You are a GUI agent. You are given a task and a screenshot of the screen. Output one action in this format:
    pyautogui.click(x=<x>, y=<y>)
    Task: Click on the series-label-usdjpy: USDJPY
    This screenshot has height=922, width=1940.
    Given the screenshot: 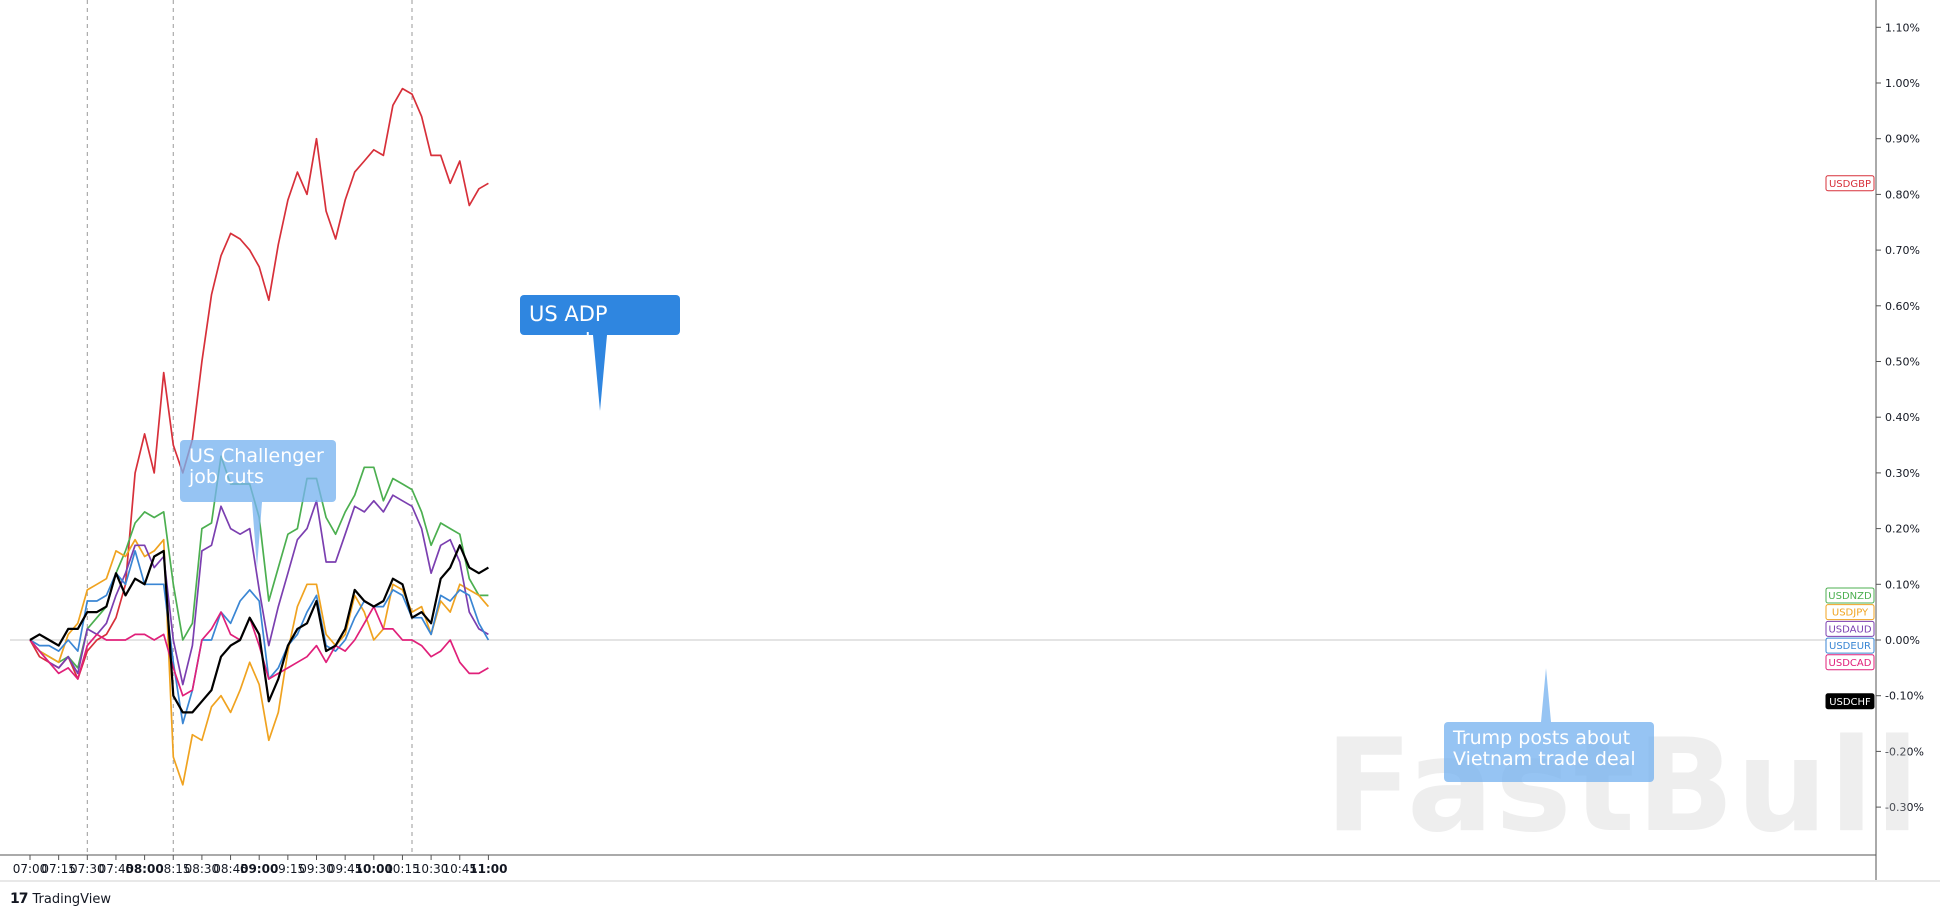 What is the action you would take?
    pyautogui.click(x=1850, y=613)
    